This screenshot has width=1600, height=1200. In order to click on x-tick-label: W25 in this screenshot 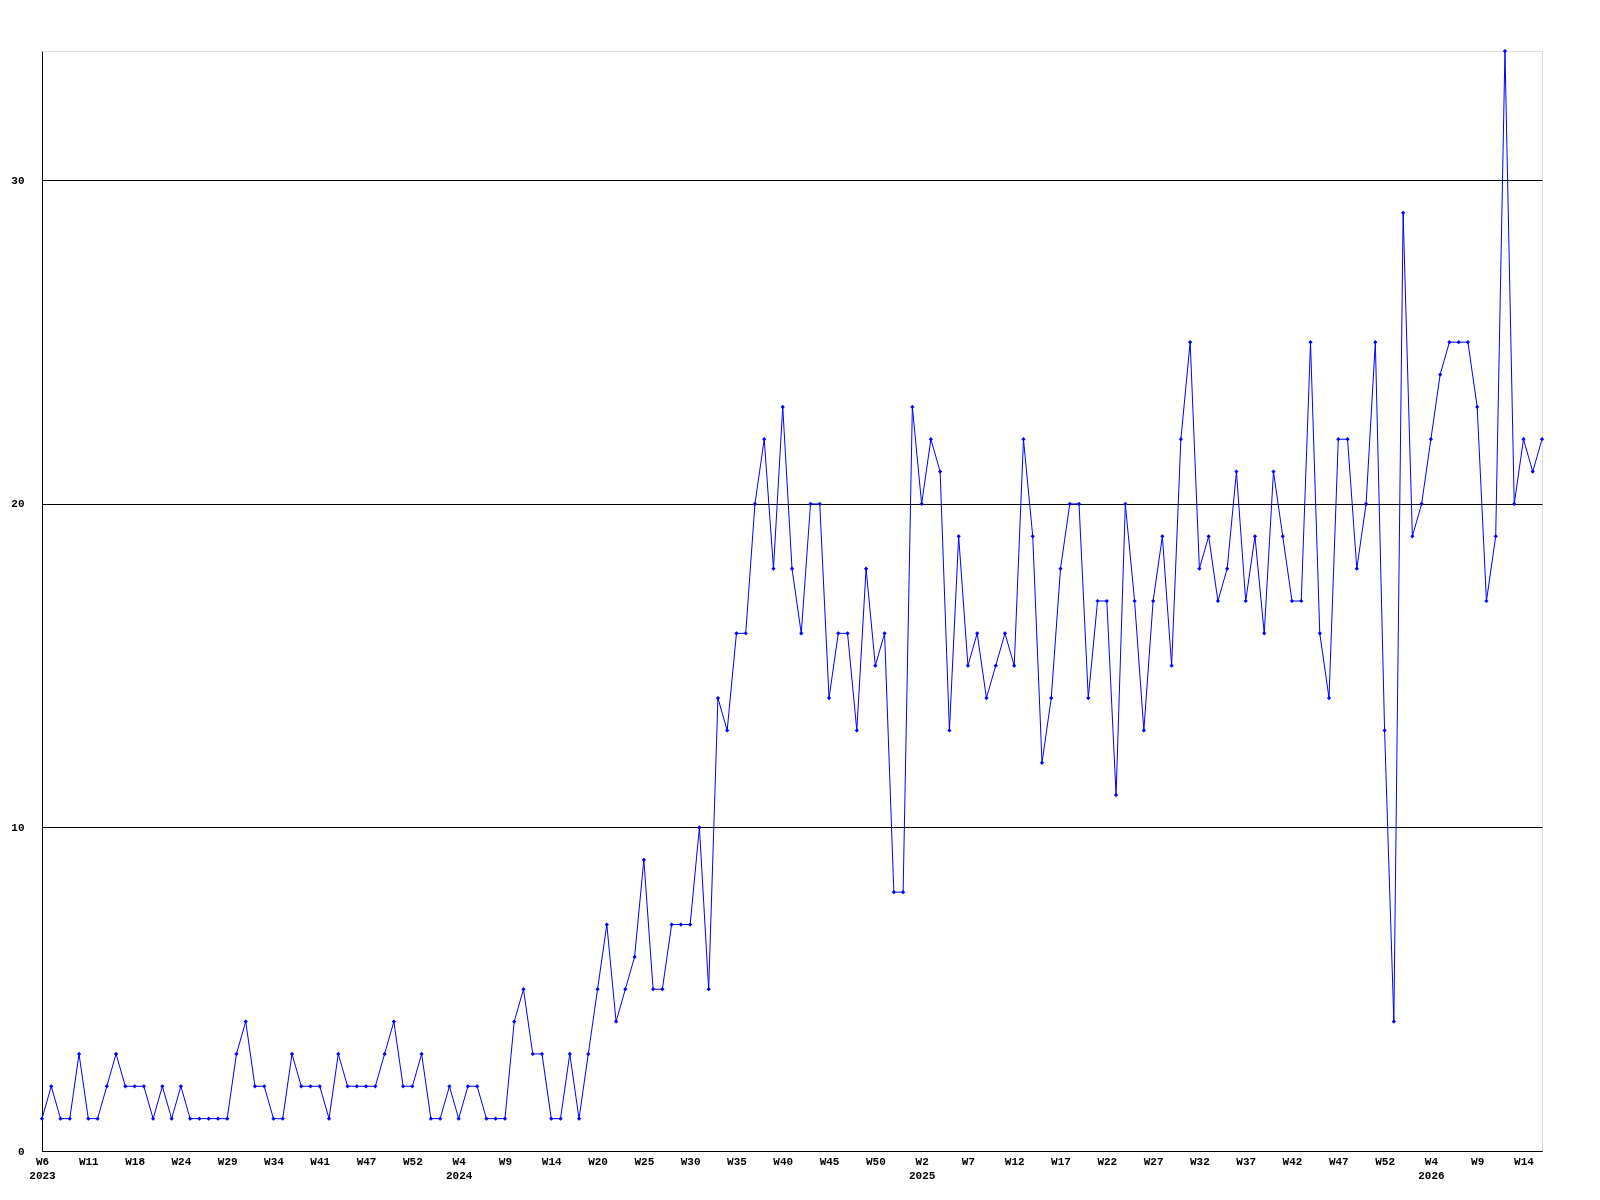, I will do `click(644, 1161)`.